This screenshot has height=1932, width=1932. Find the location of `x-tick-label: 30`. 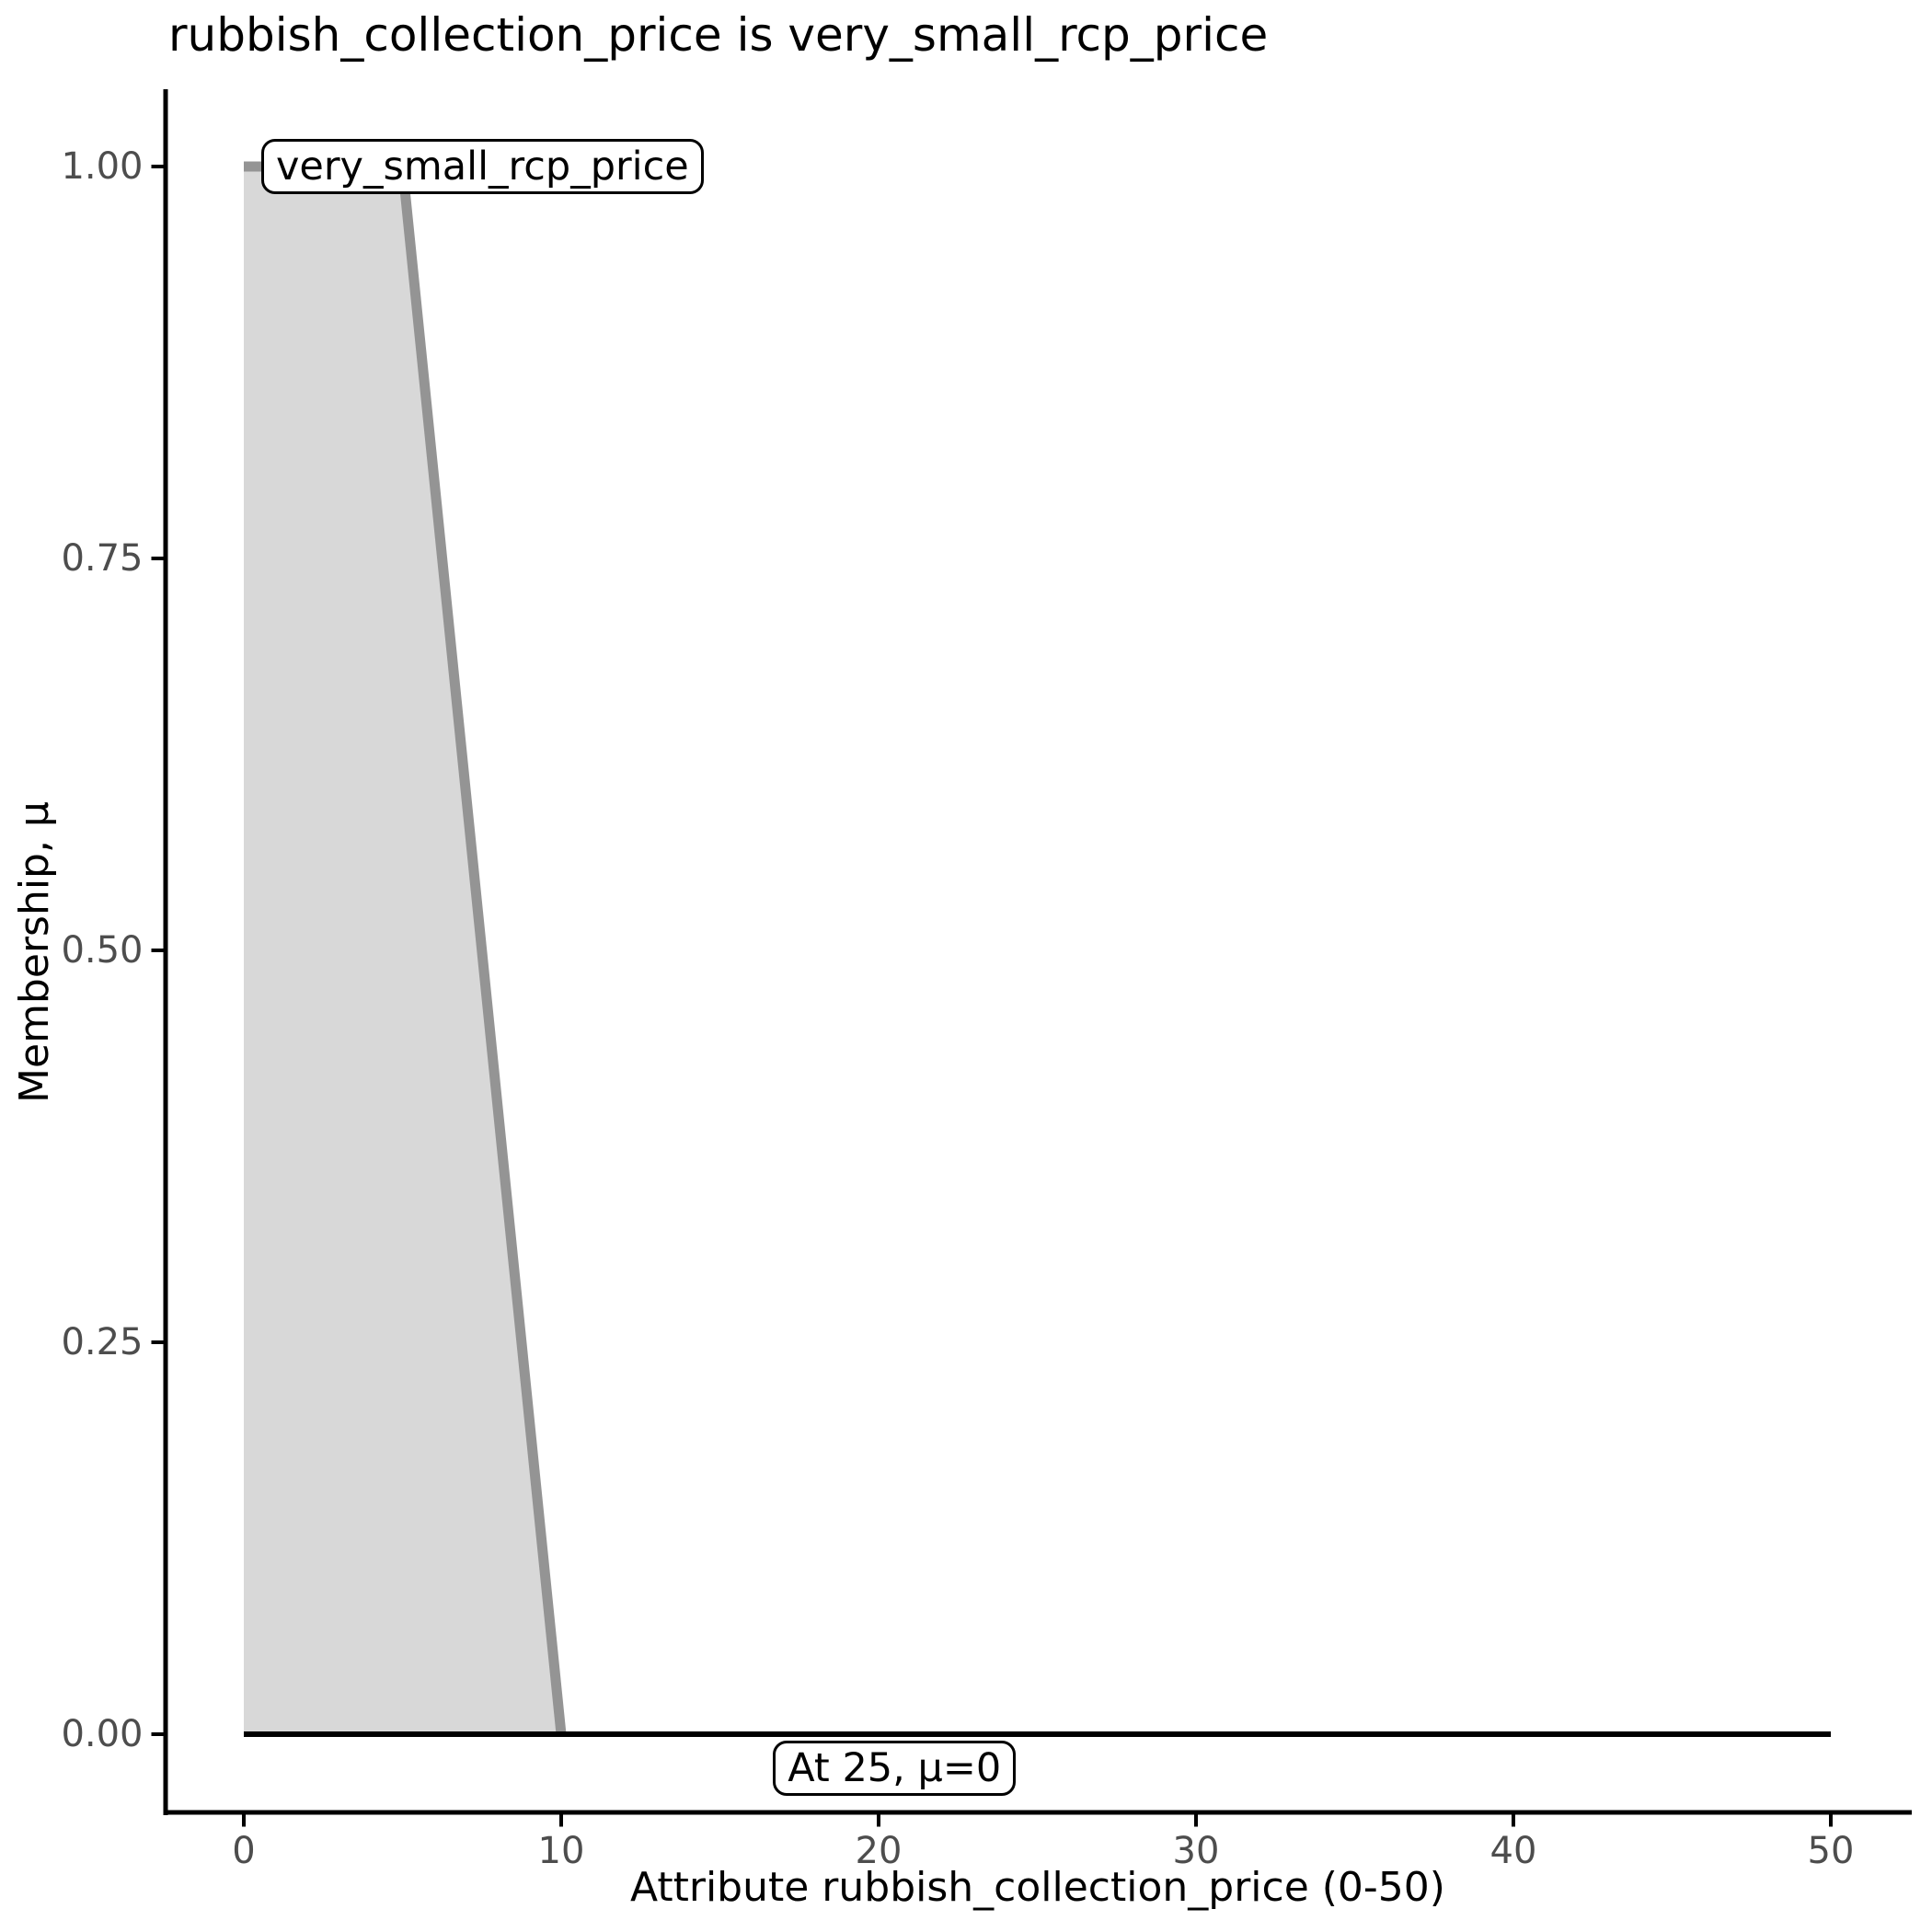

x-tick-label: 30 is located at coordinates (1196, 1850).